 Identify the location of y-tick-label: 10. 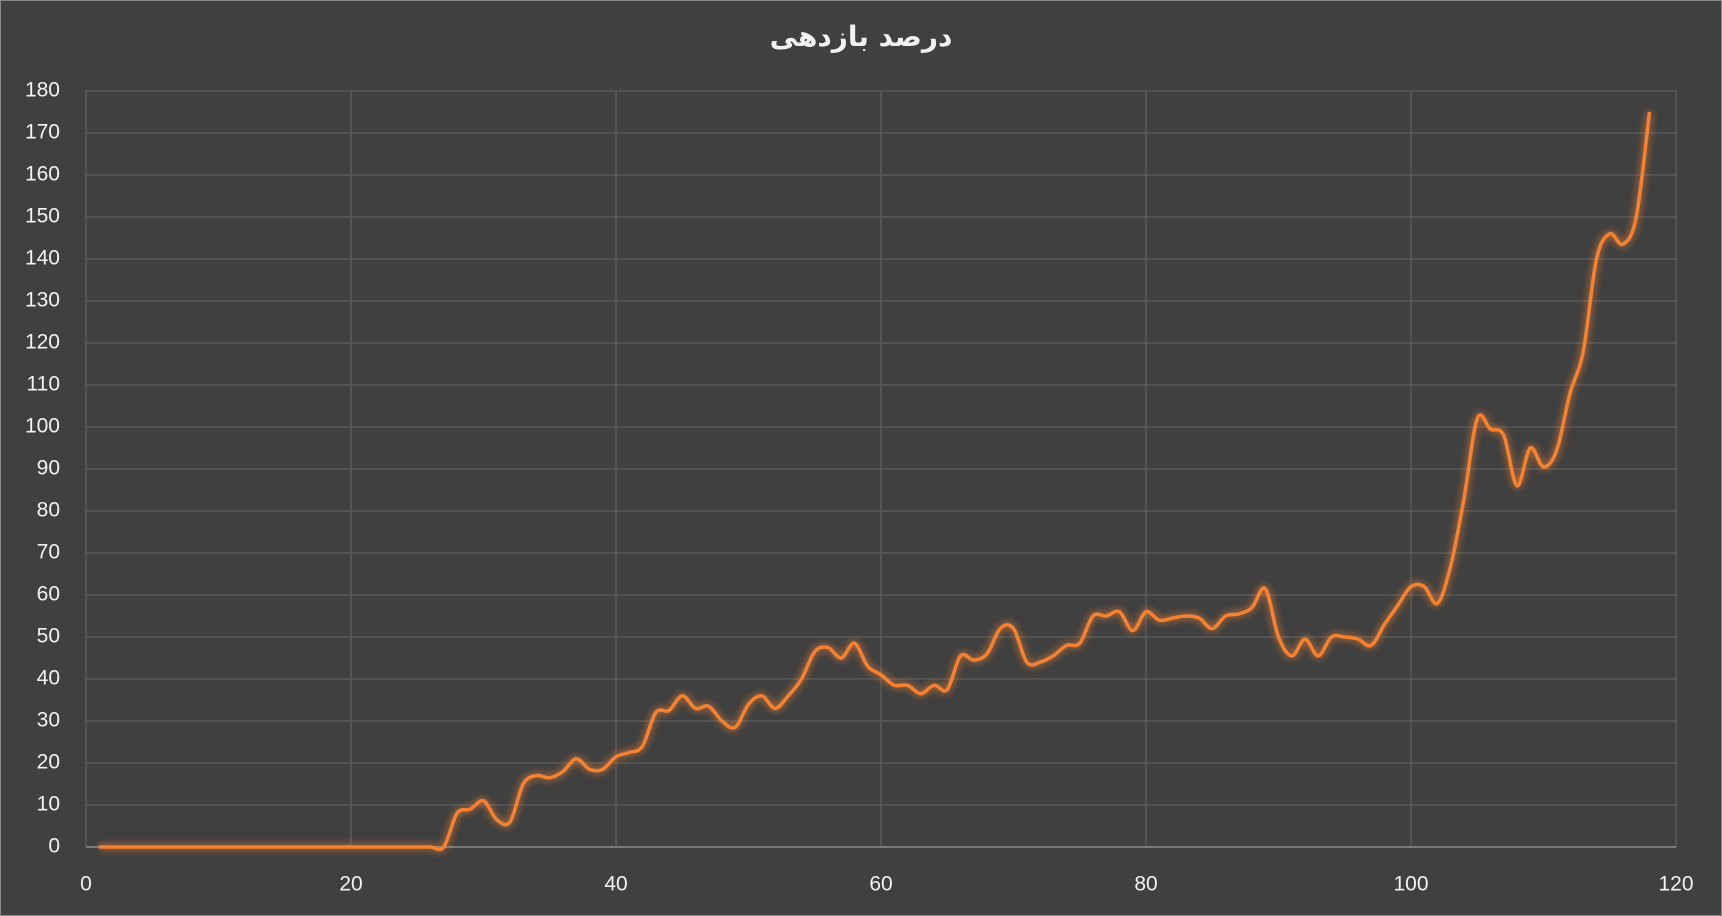
(48, 804).